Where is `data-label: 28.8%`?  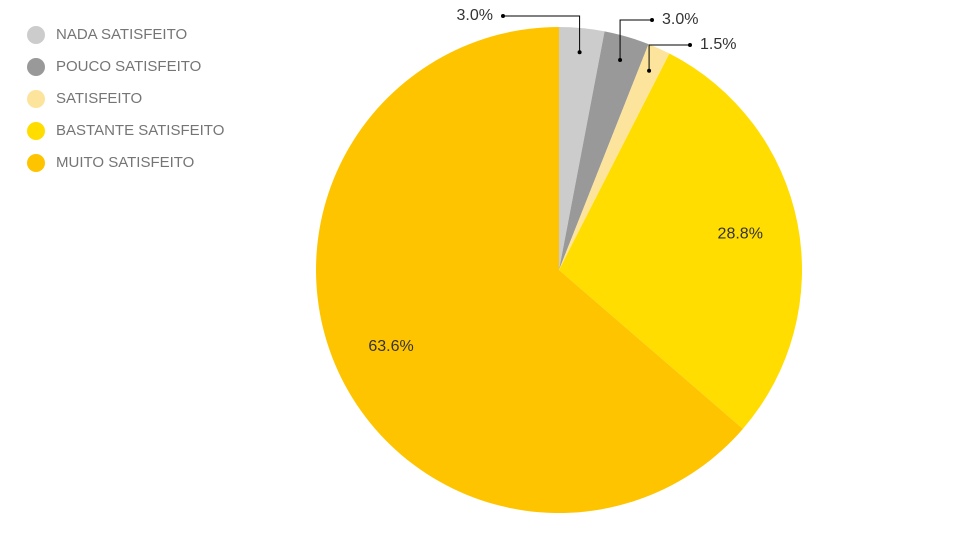
data-label: 28.8% is located at coordinates (740, 234).